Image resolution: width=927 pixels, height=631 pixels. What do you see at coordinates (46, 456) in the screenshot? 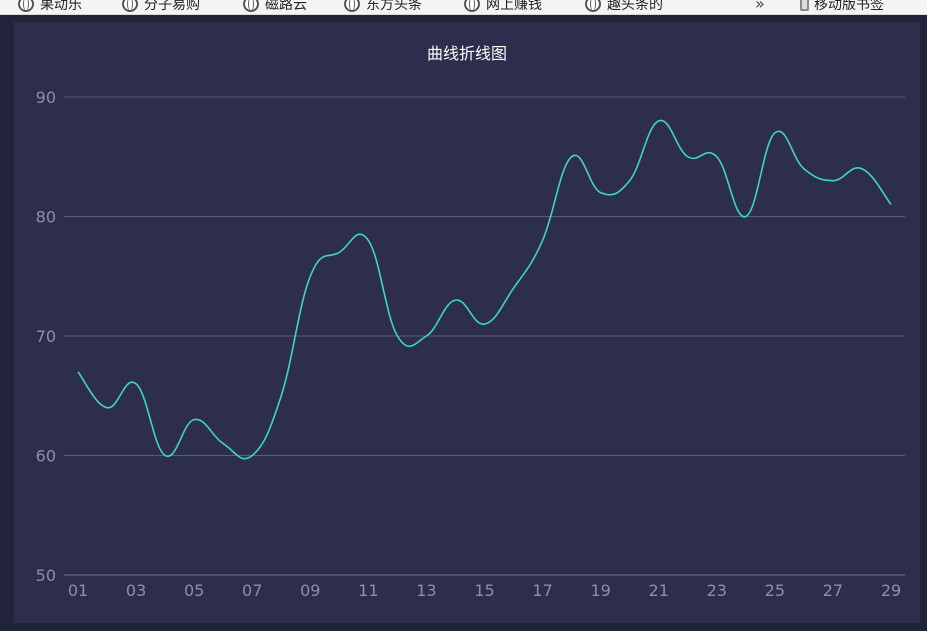
I see `y-tick-label: 60` at bounding box center [46, 456].